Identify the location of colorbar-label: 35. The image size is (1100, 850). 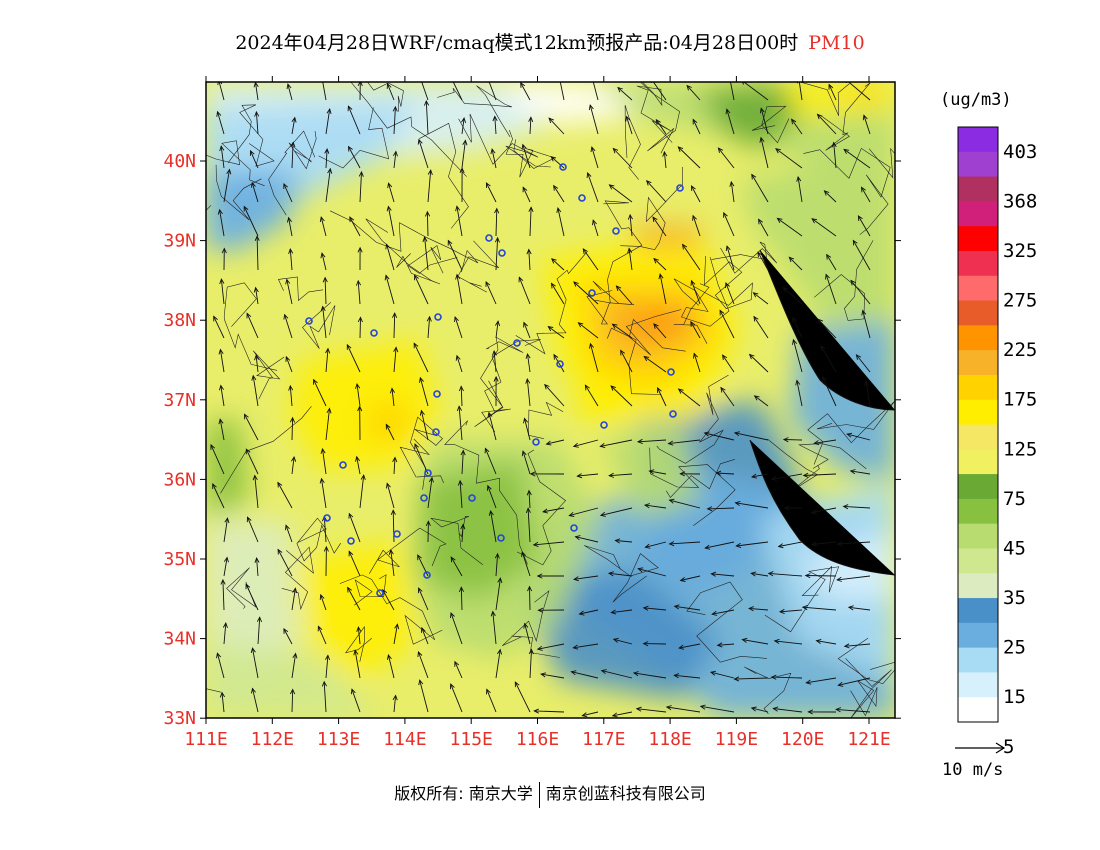
(1014, 598).